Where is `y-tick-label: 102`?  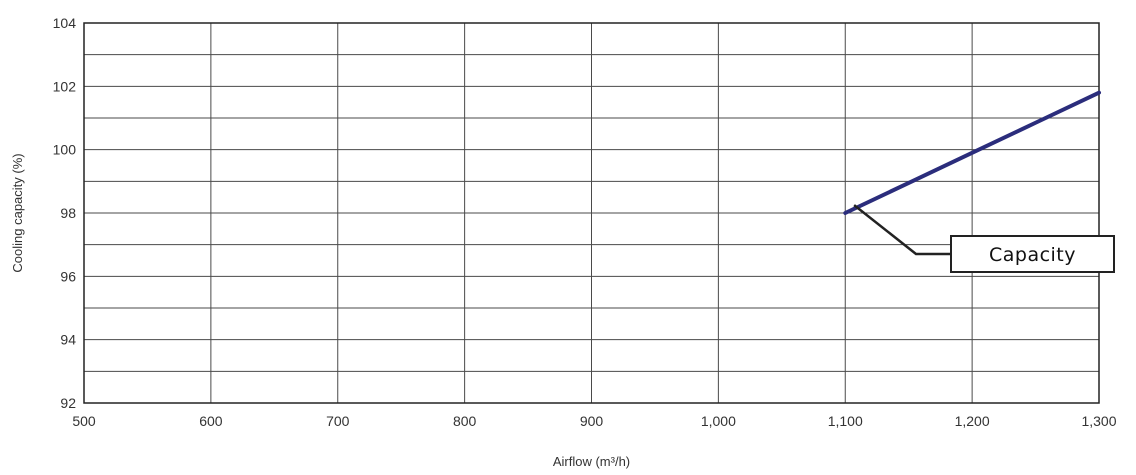
y-tick-label: 102 is located at coordinates (65, 86).